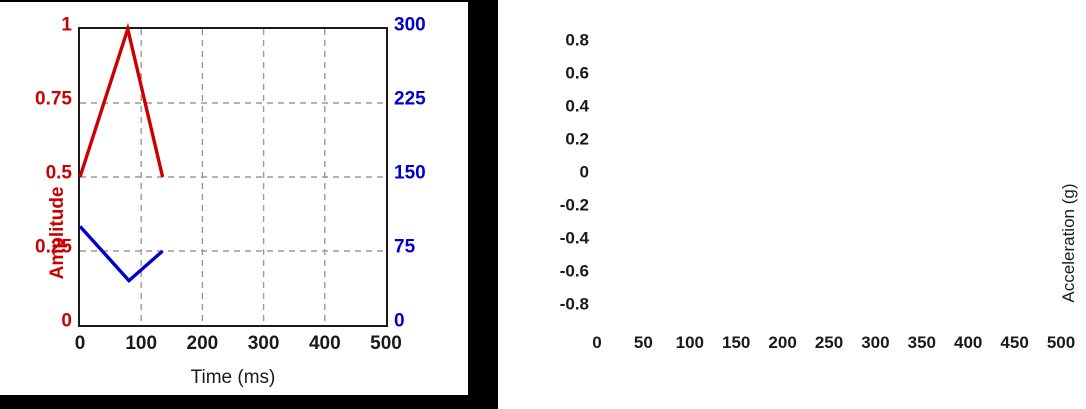 This screenshot has height=409, width=1086. What do you see at coordinates (577, 39) in the screenshot?
I see `axis-tick-label: 0.8` at bounding box center [577, 39].